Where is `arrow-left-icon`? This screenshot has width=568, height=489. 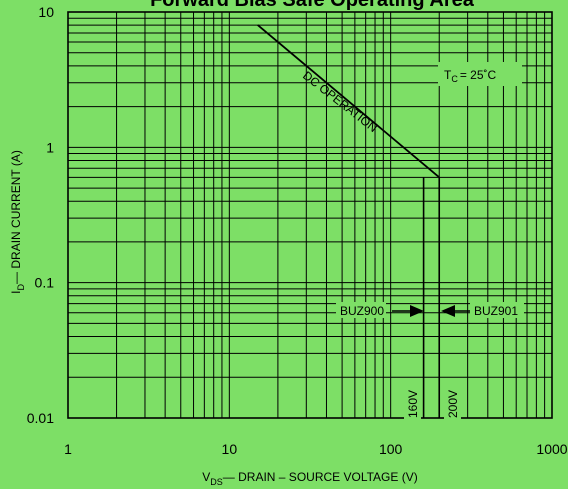 arrow-left-icon is located at coordinates (455, 311).